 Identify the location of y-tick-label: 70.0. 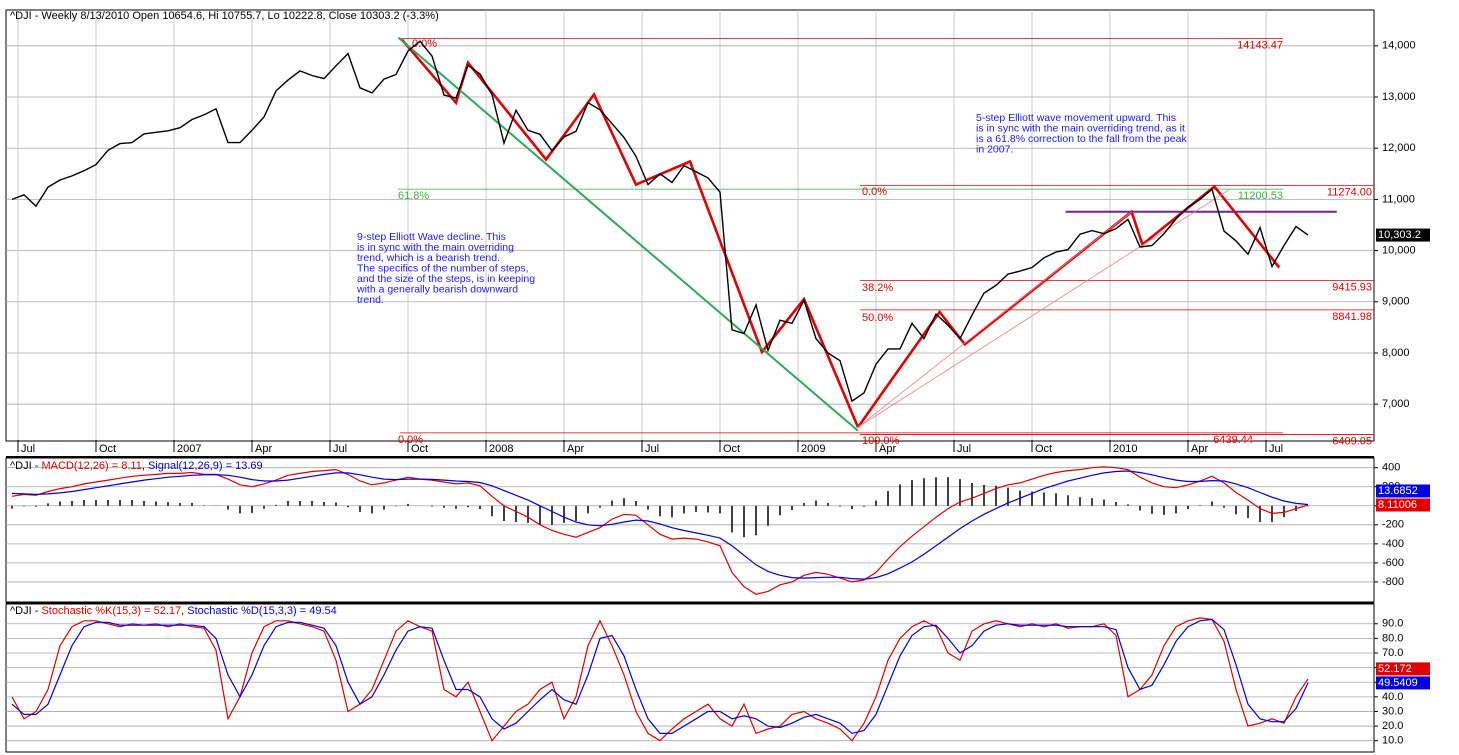
(1392, 653).